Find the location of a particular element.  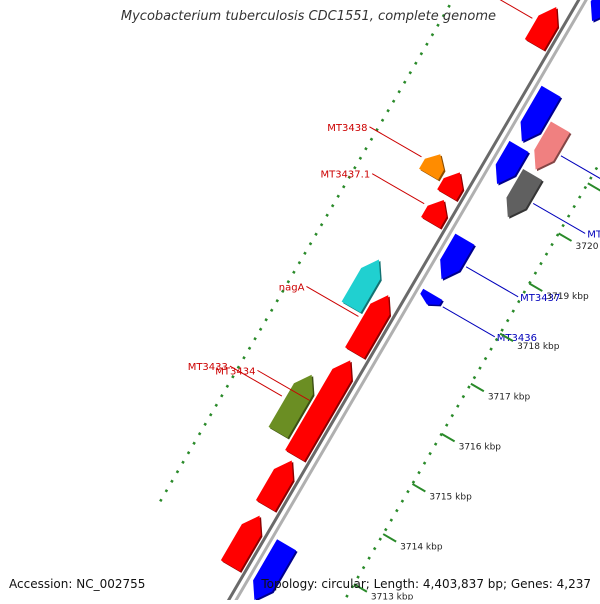

scale-tick: 3721 kbp is located at coordinates (593, 187).